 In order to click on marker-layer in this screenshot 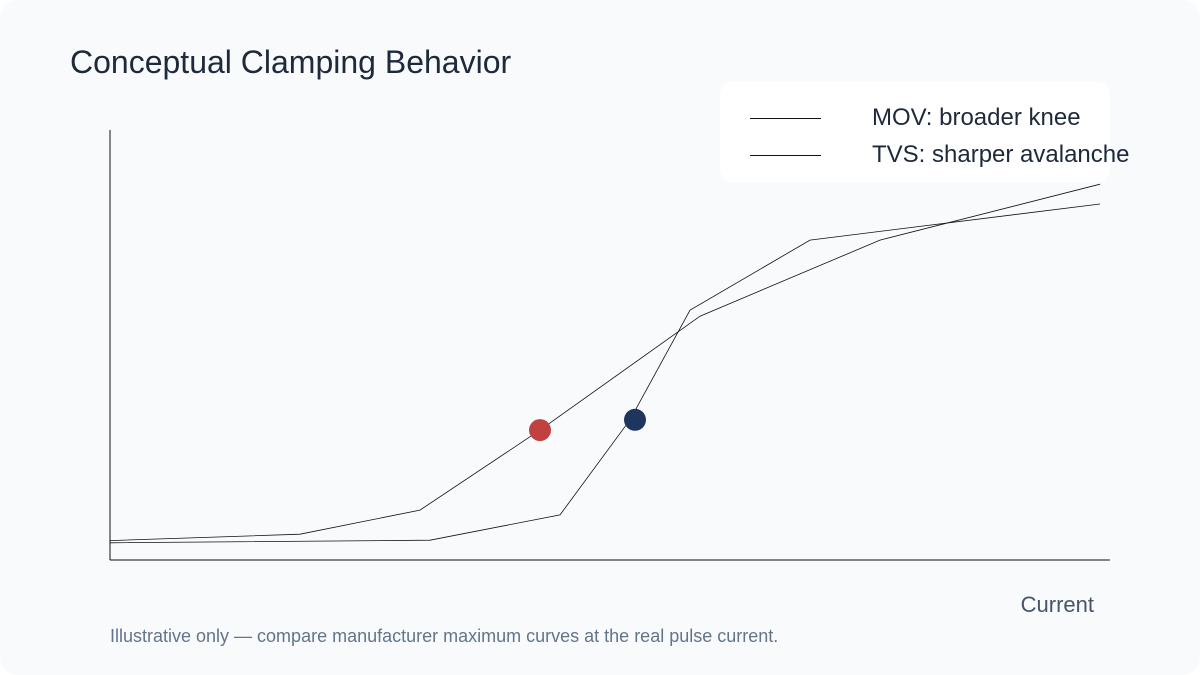, I will do `click(587, 425)`.